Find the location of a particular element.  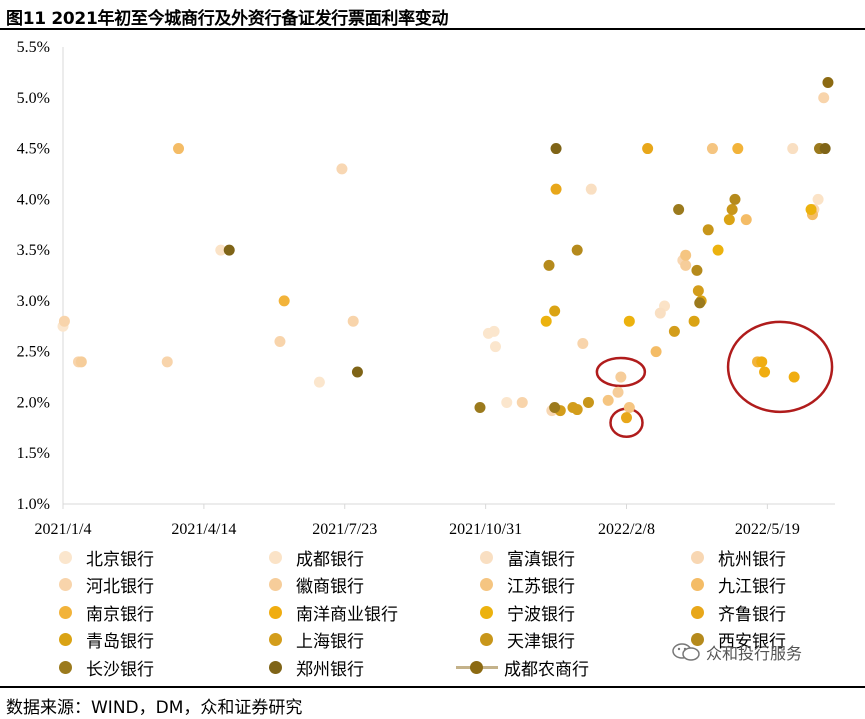

legend-label: 青岛银行 is located at coordinates (120, 642).